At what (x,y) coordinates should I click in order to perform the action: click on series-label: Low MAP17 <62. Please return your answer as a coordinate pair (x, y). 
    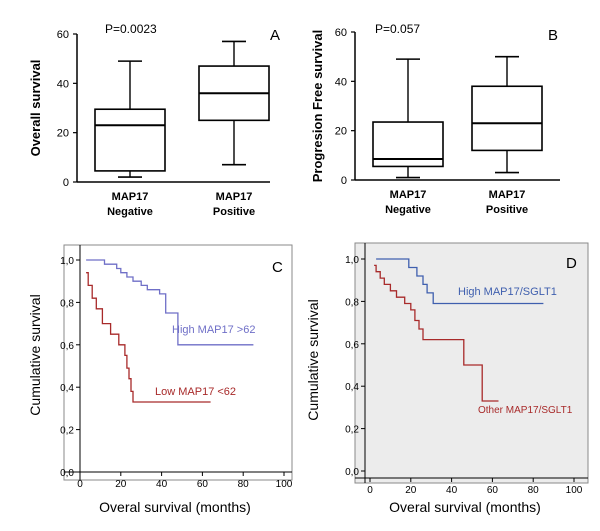
    Looking at the image, I should click on (195, 392).